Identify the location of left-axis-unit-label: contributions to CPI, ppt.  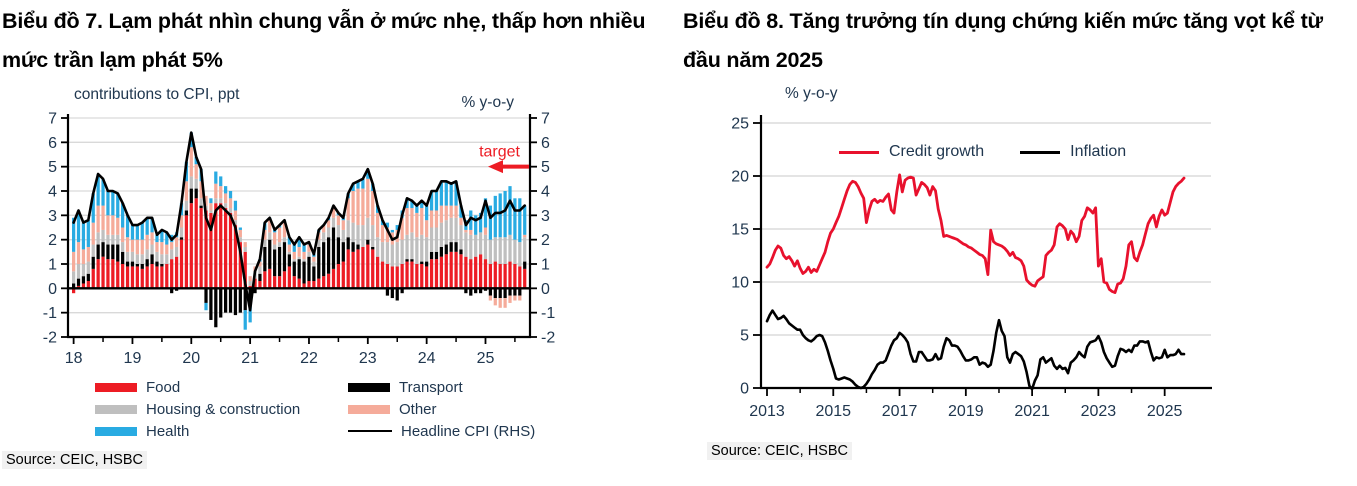
(157, 94).